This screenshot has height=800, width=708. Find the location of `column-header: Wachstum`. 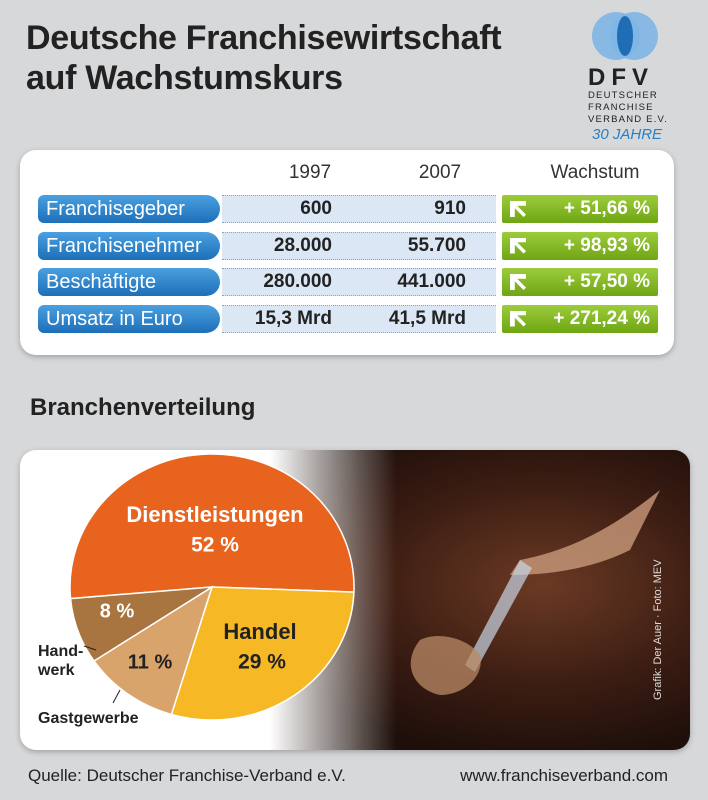

column-header: Wachstum is located at coordinates (595, 172).